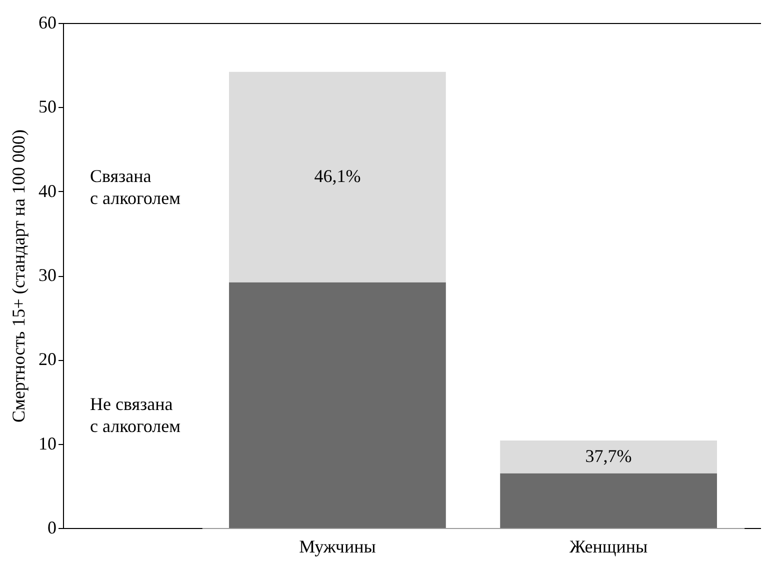 The width and height of the screenshot is (769, 572). Describe the element at coordinates (47, 190) in the screenshot. I see `y-tick-label: 40` at that location.